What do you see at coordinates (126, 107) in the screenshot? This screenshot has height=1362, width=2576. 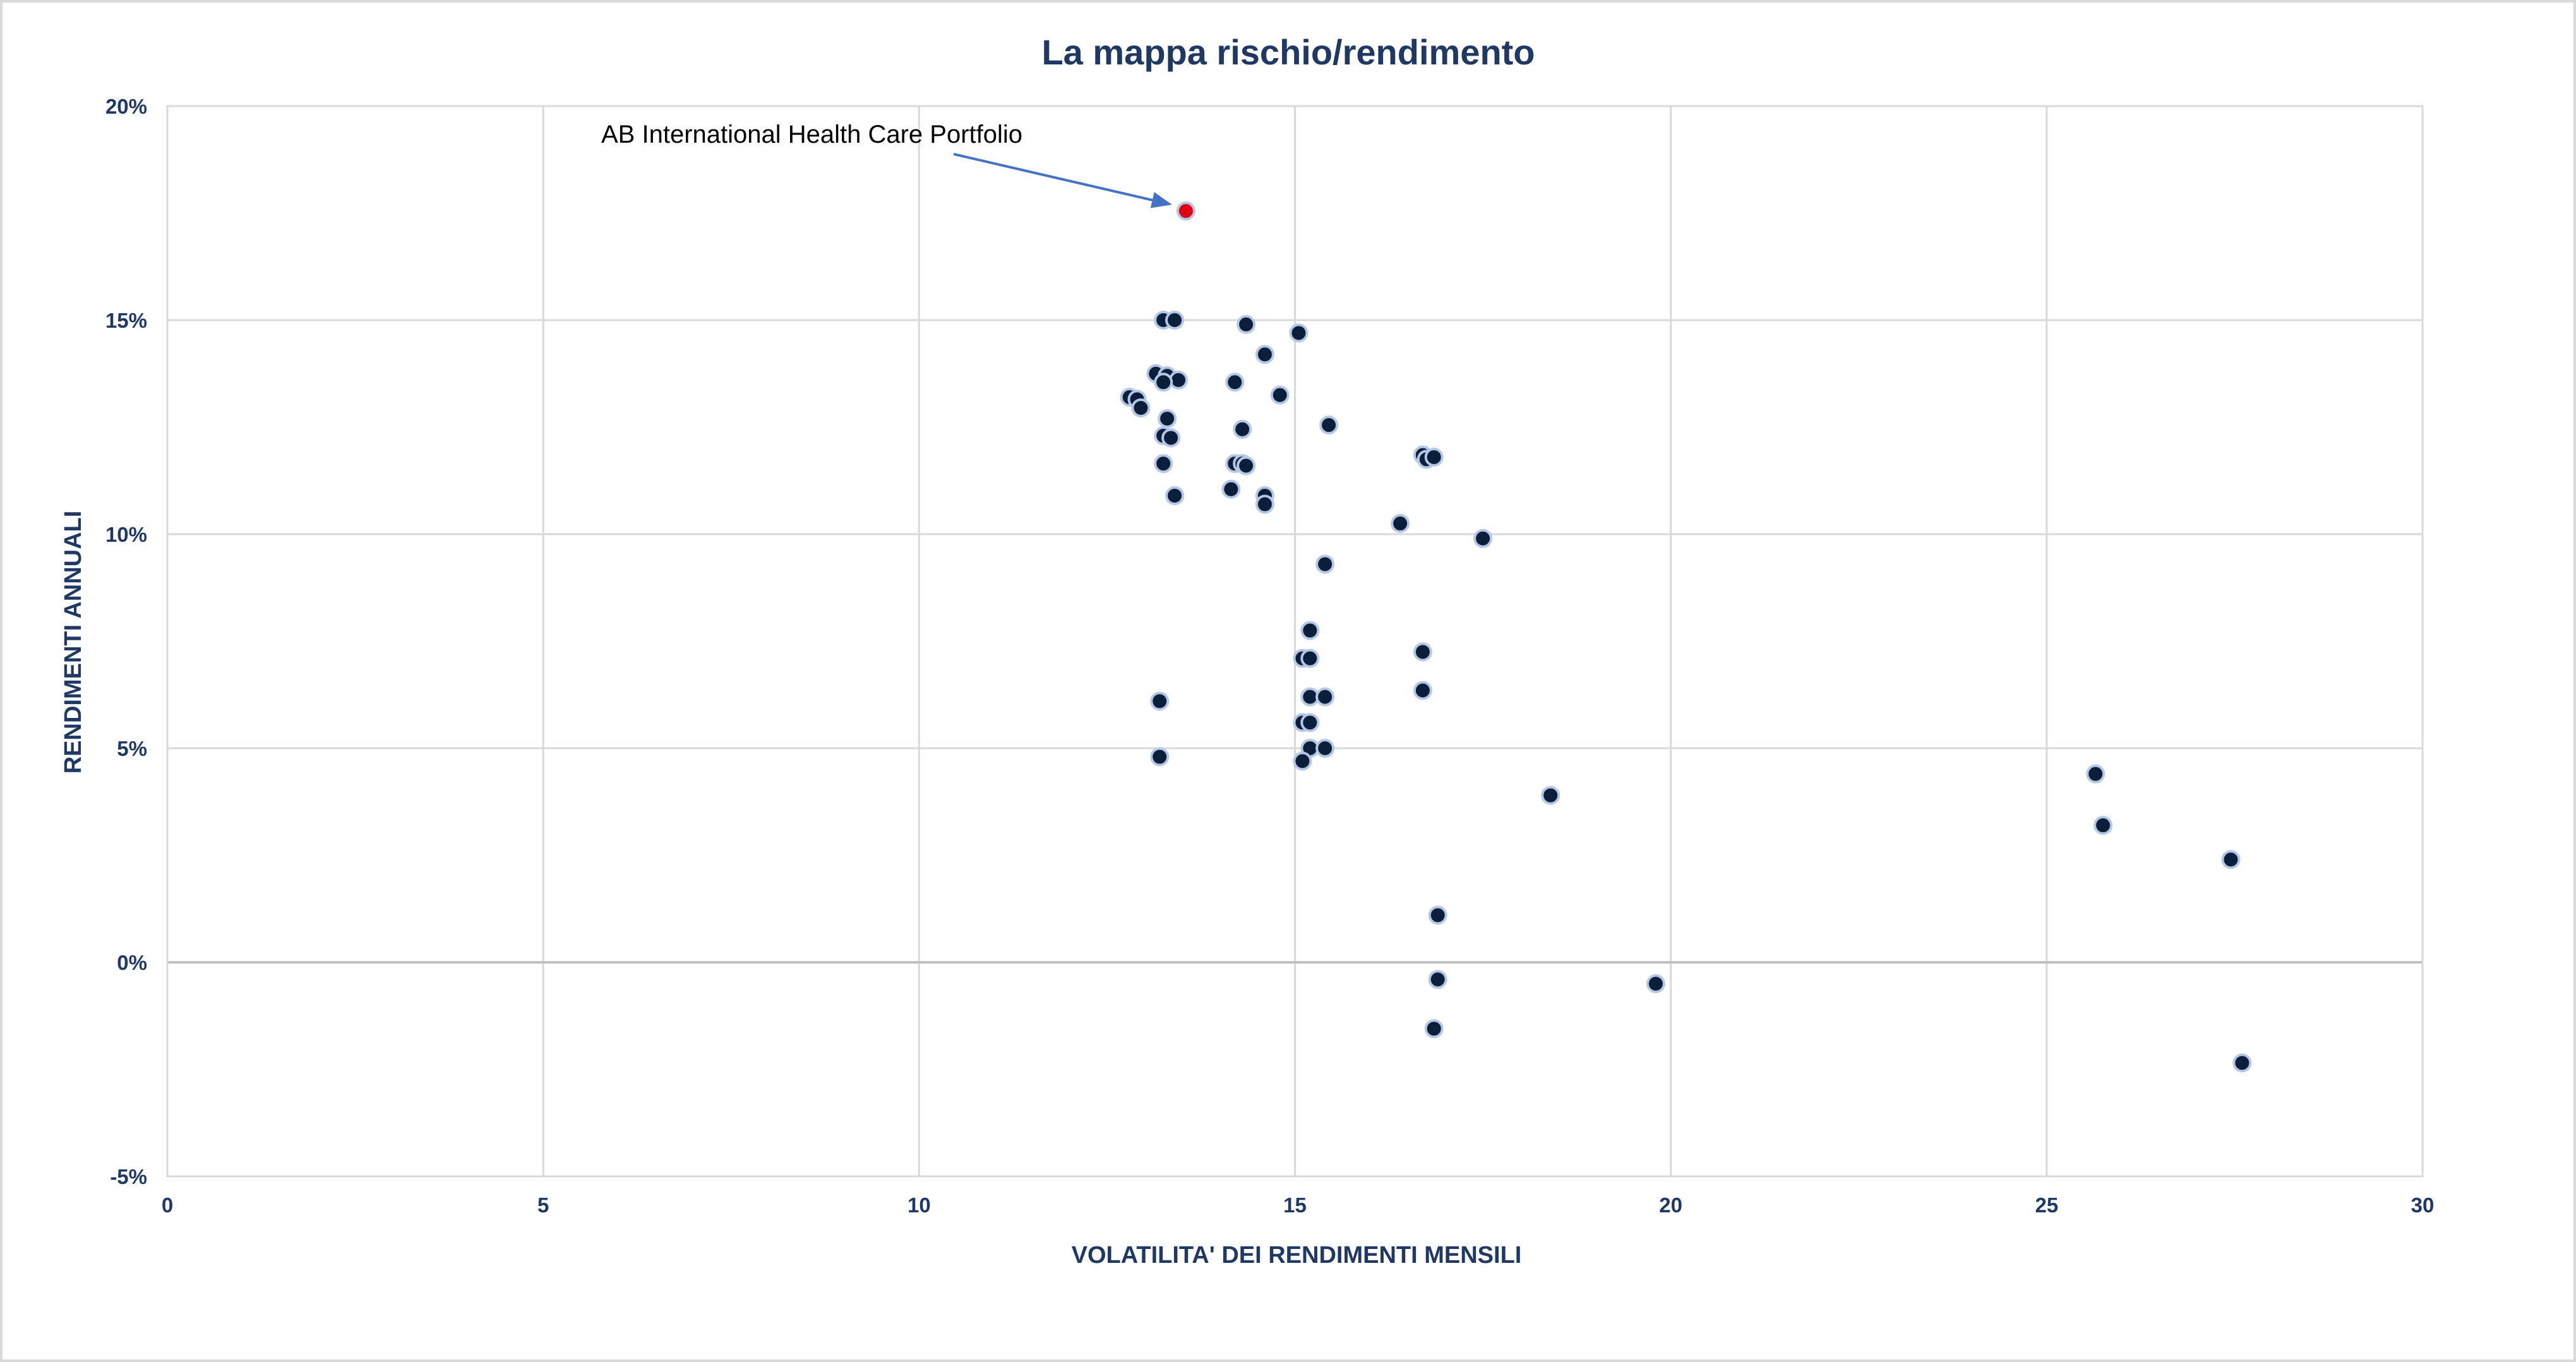 I see `y-tick-label: 20%` at bounding box center [126, 107].